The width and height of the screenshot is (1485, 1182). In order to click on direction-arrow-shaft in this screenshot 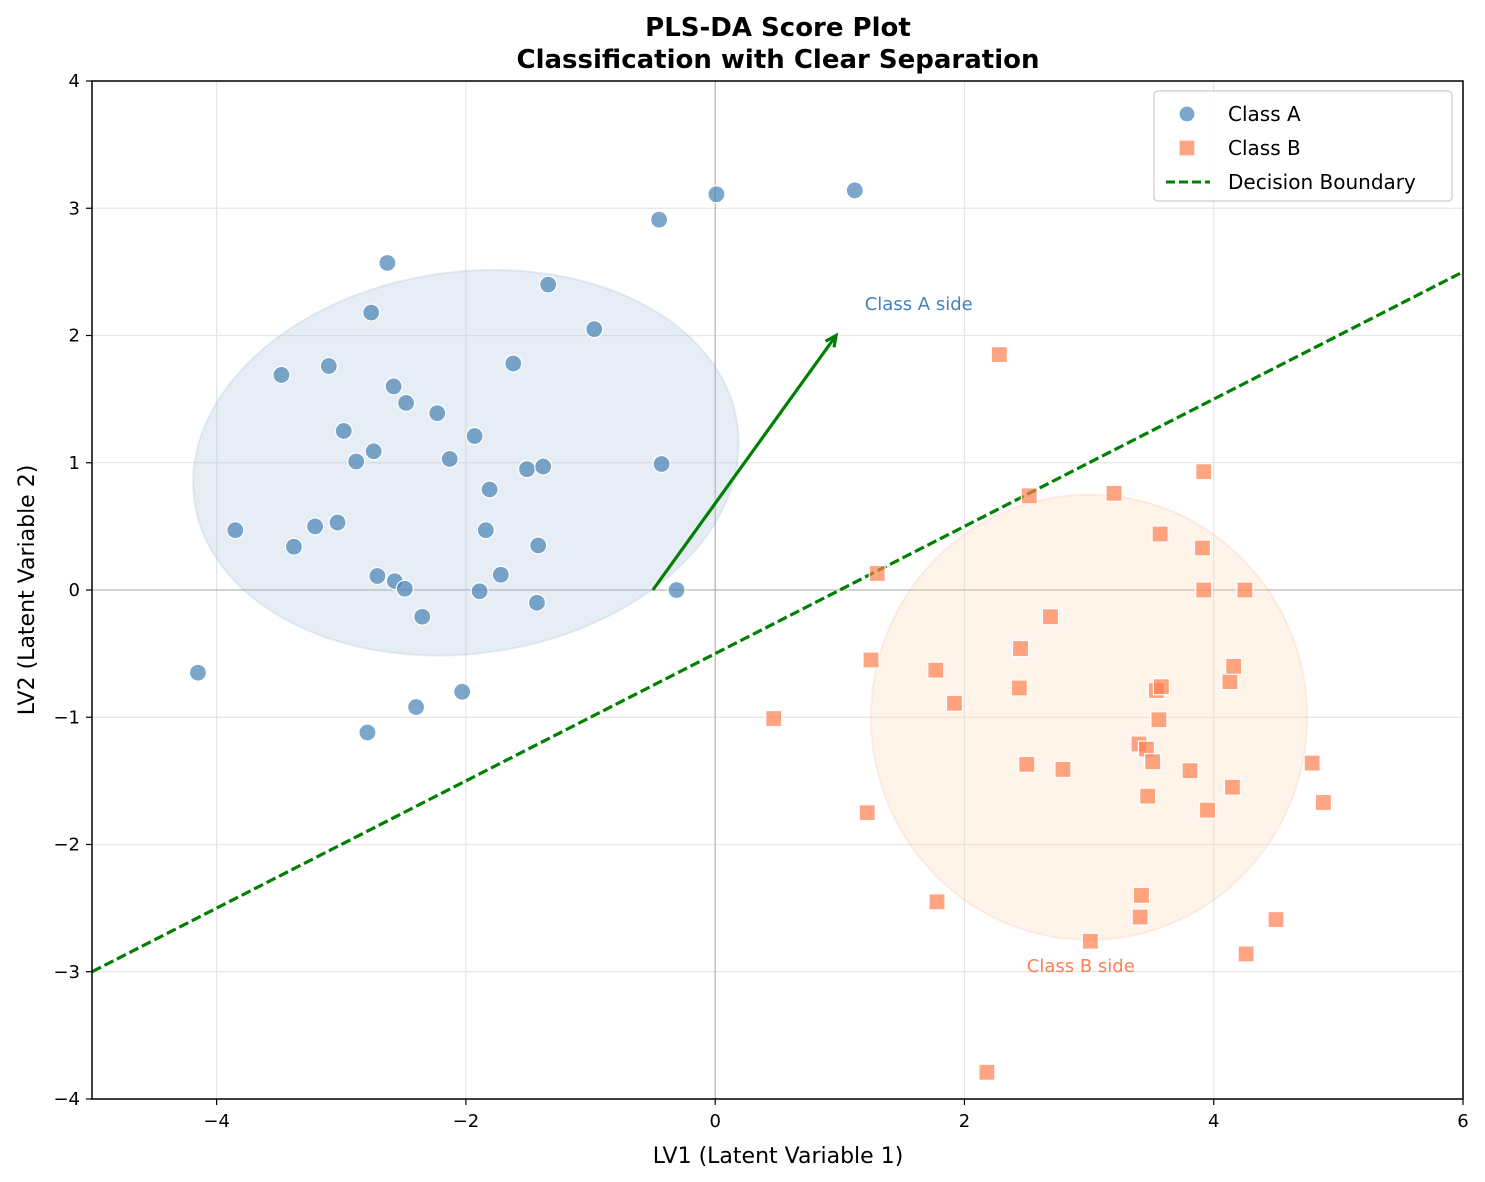, I will do `click(744, 462)`.